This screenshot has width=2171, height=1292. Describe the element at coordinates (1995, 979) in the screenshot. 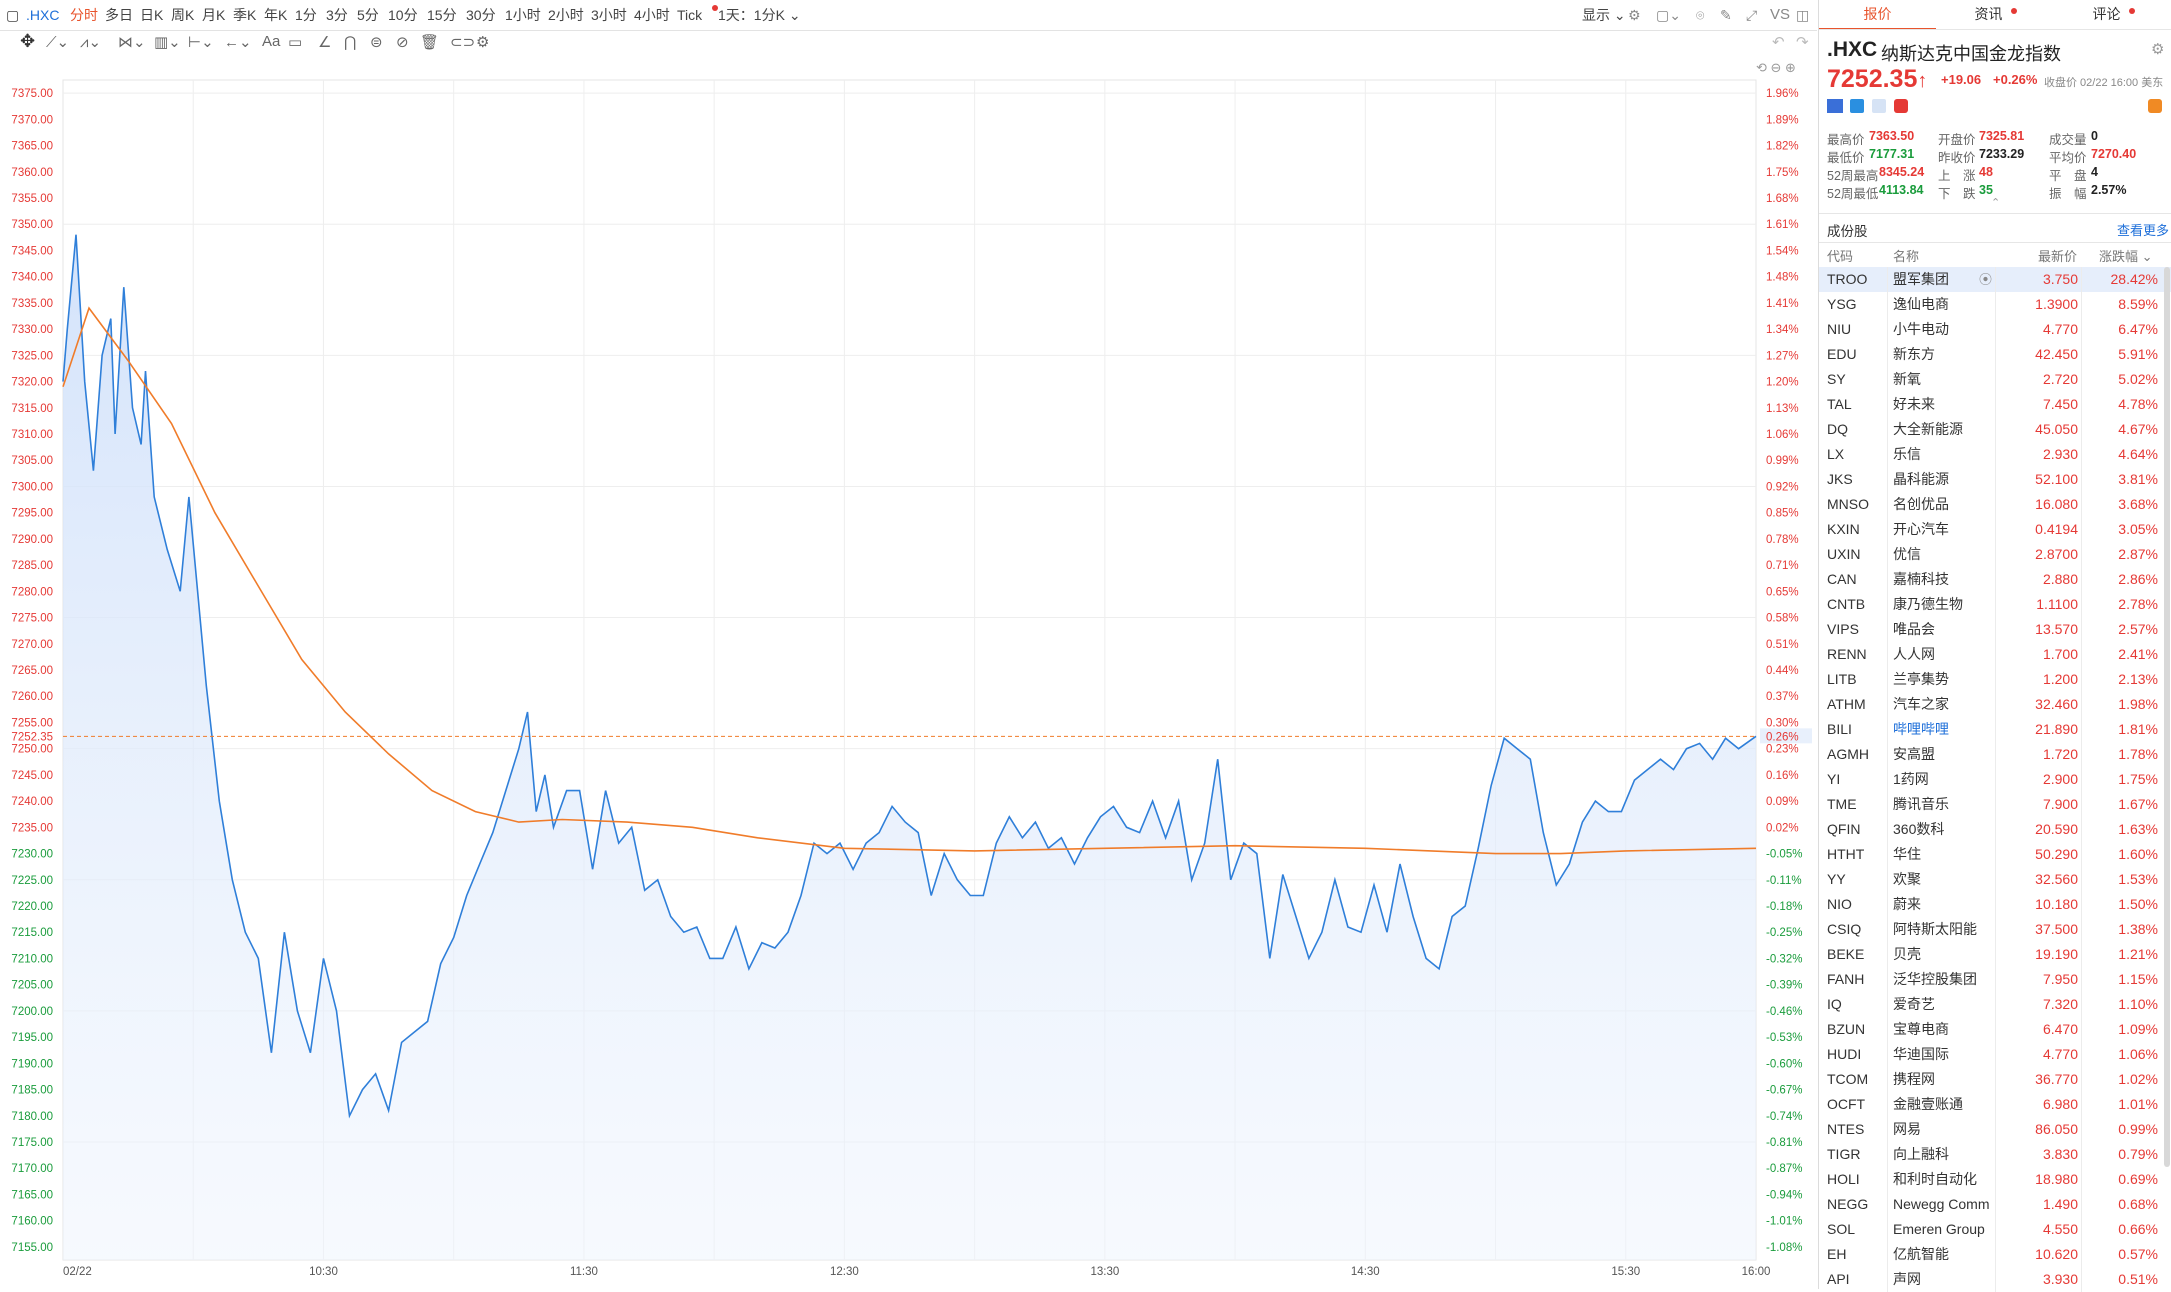

I see `table-row: FANH 泛华控股集团 7.950 1.15%` at that location.